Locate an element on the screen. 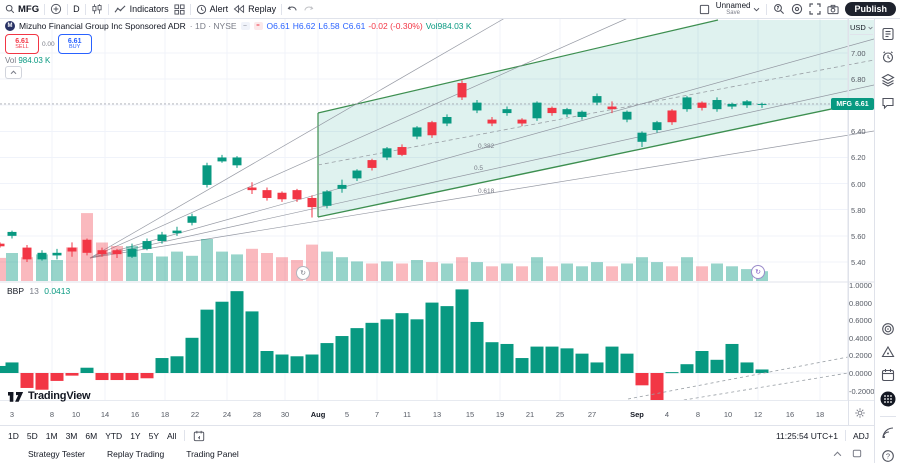 The image size is (900, 463). symbol-logo: M is located at coordinates (10, 26).